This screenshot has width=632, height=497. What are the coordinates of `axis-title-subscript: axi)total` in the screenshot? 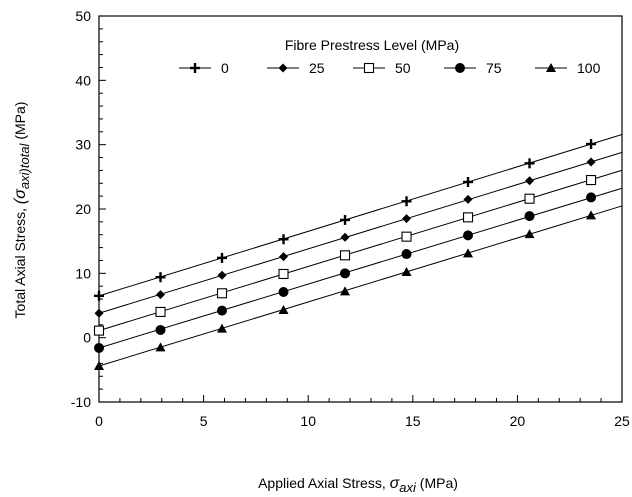 It's located at (24, 165).